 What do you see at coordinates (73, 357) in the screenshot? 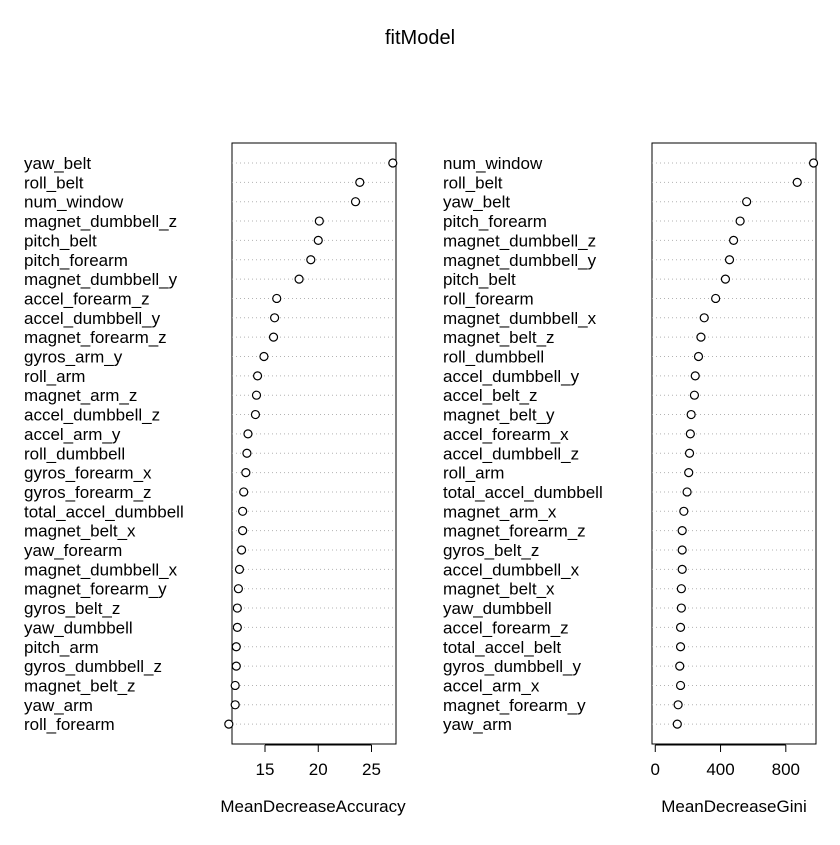
I see `category-label: gyros_arm_y` at bounding box center [73, 357].